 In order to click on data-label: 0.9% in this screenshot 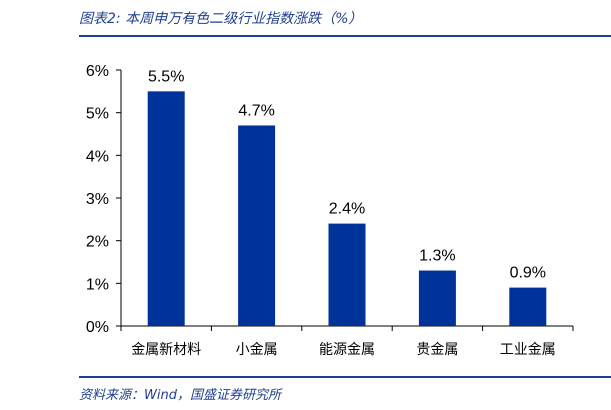, I will do `click(528, 273)`.